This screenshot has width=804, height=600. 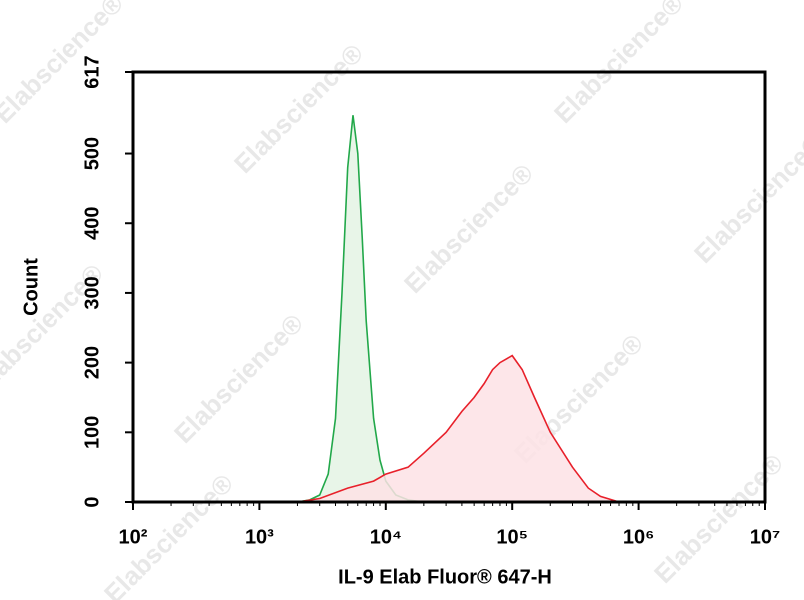 What do you see at coordinates (512, 537) in the screenshot?
I see `x-tick-label: 10⁵` at bounding box center [512, 537].